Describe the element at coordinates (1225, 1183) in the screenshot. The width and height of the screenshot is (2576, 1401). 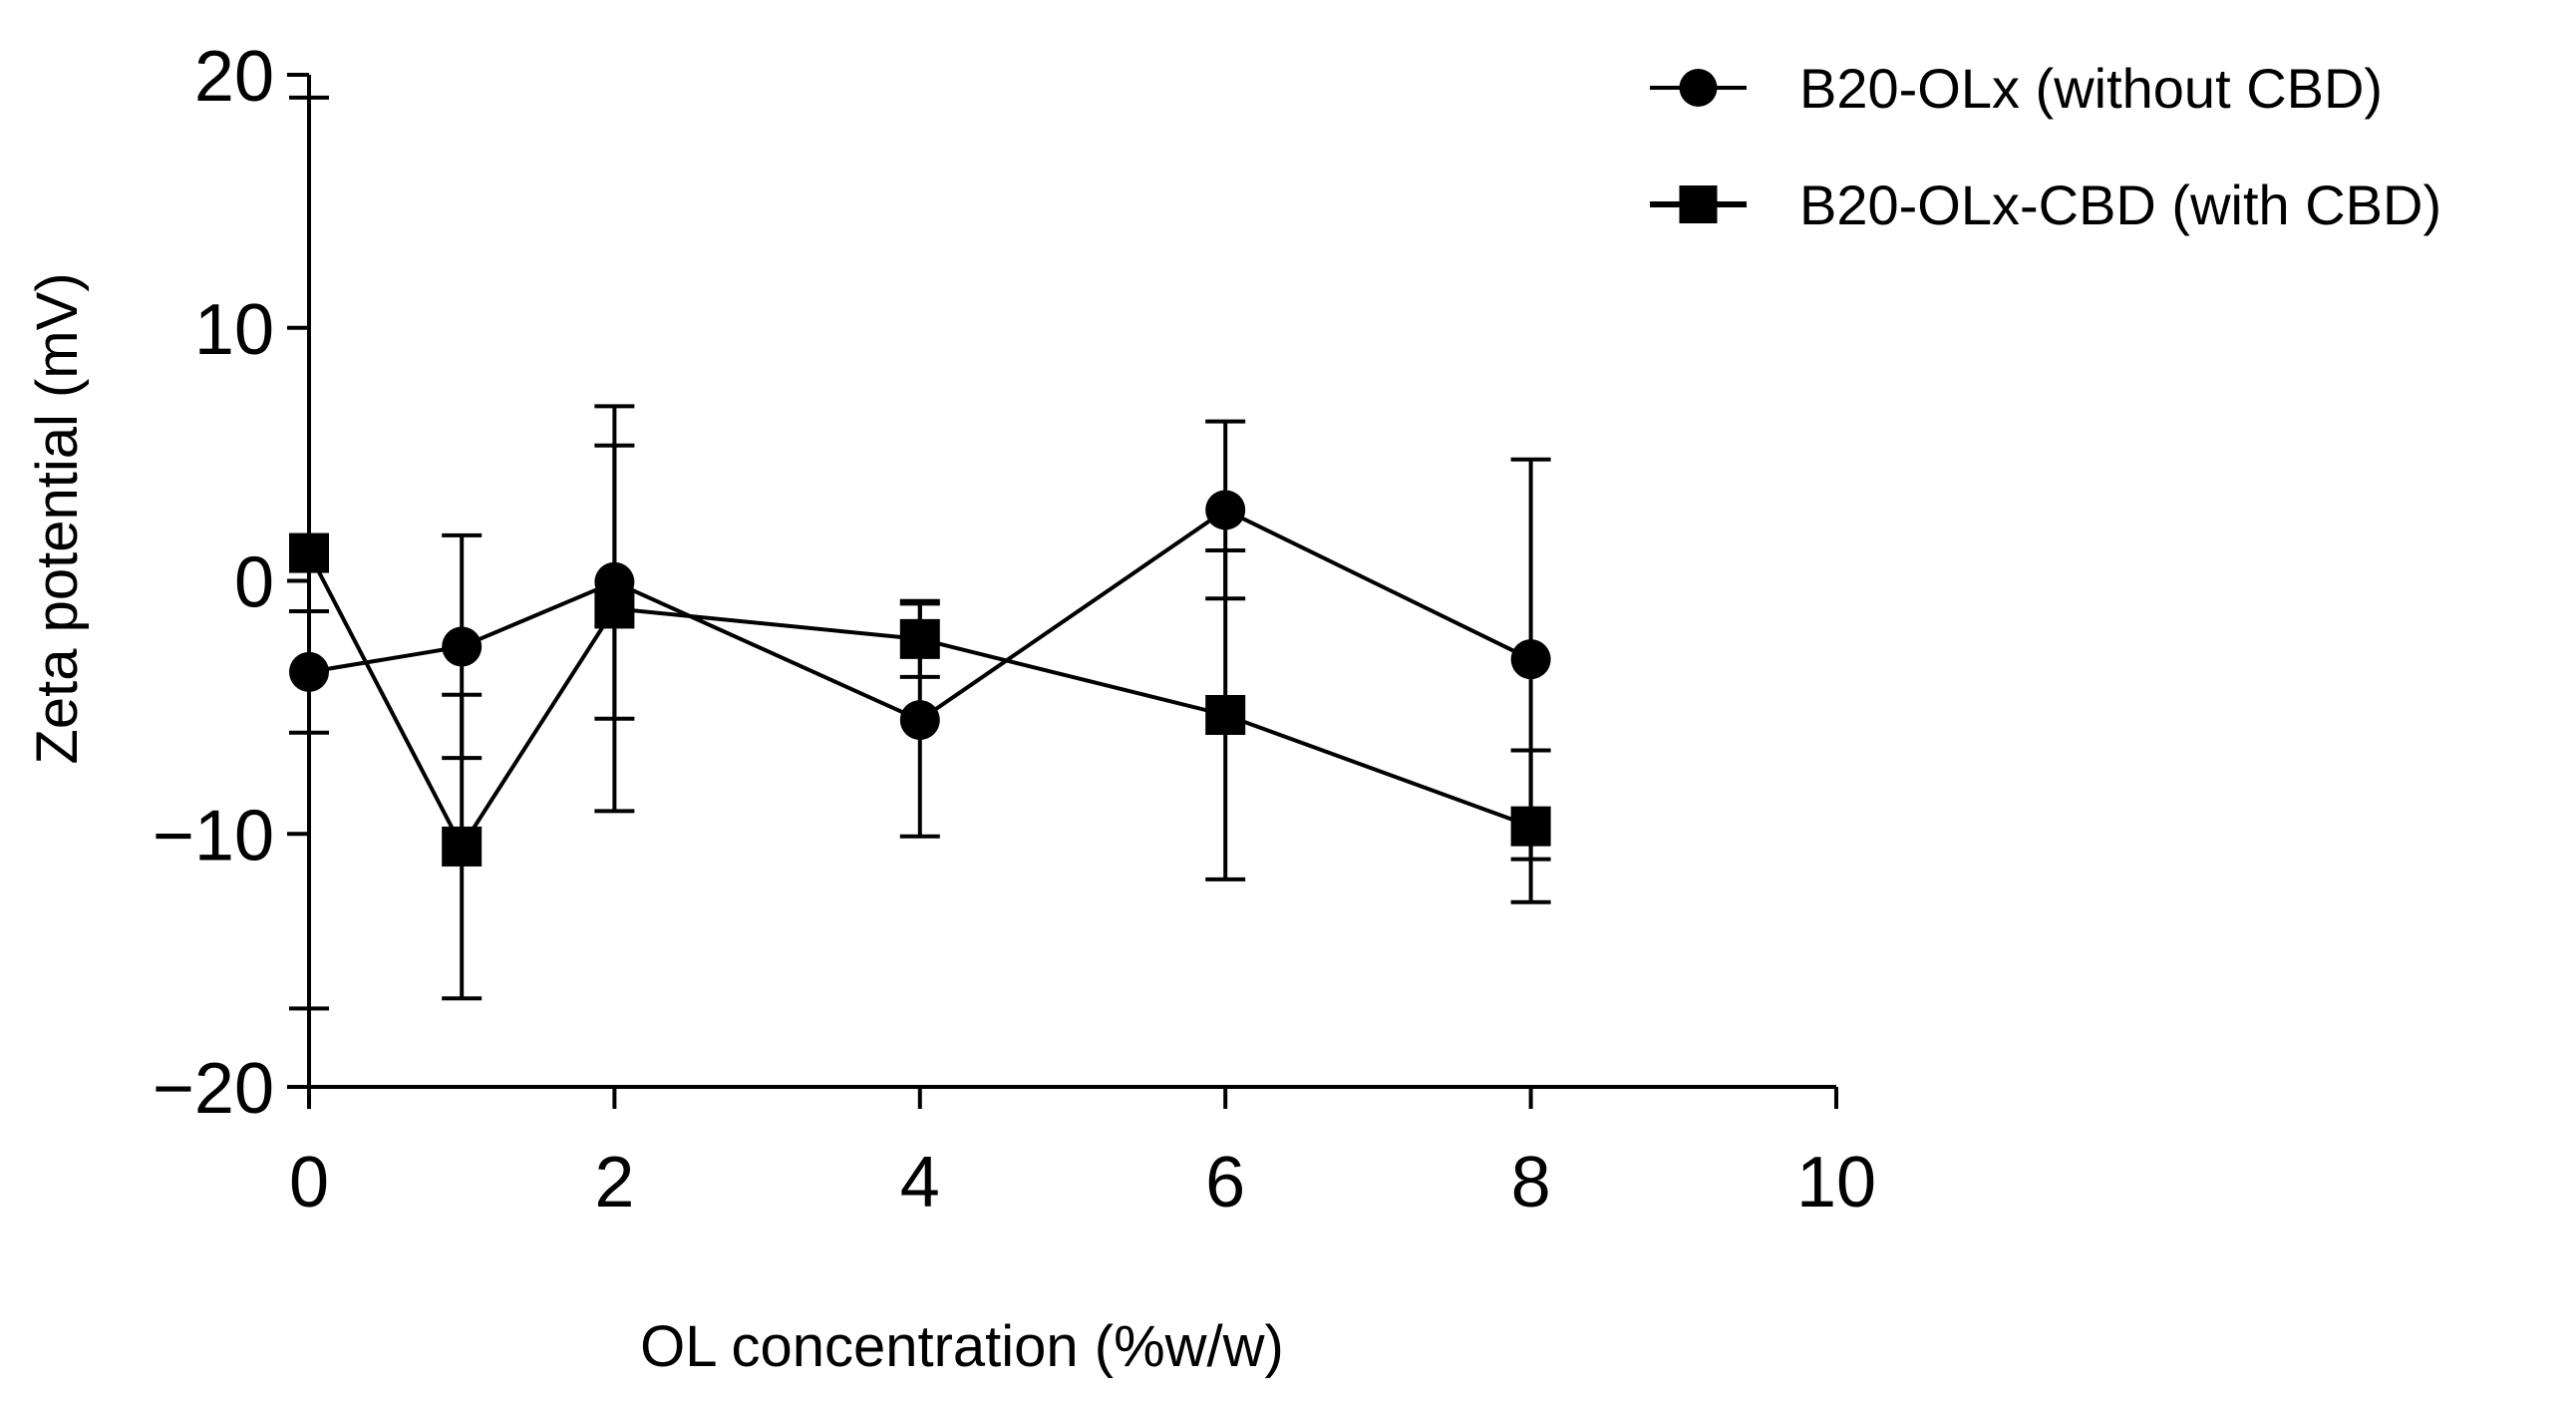
I see `x-tick-label: 6` at that location.